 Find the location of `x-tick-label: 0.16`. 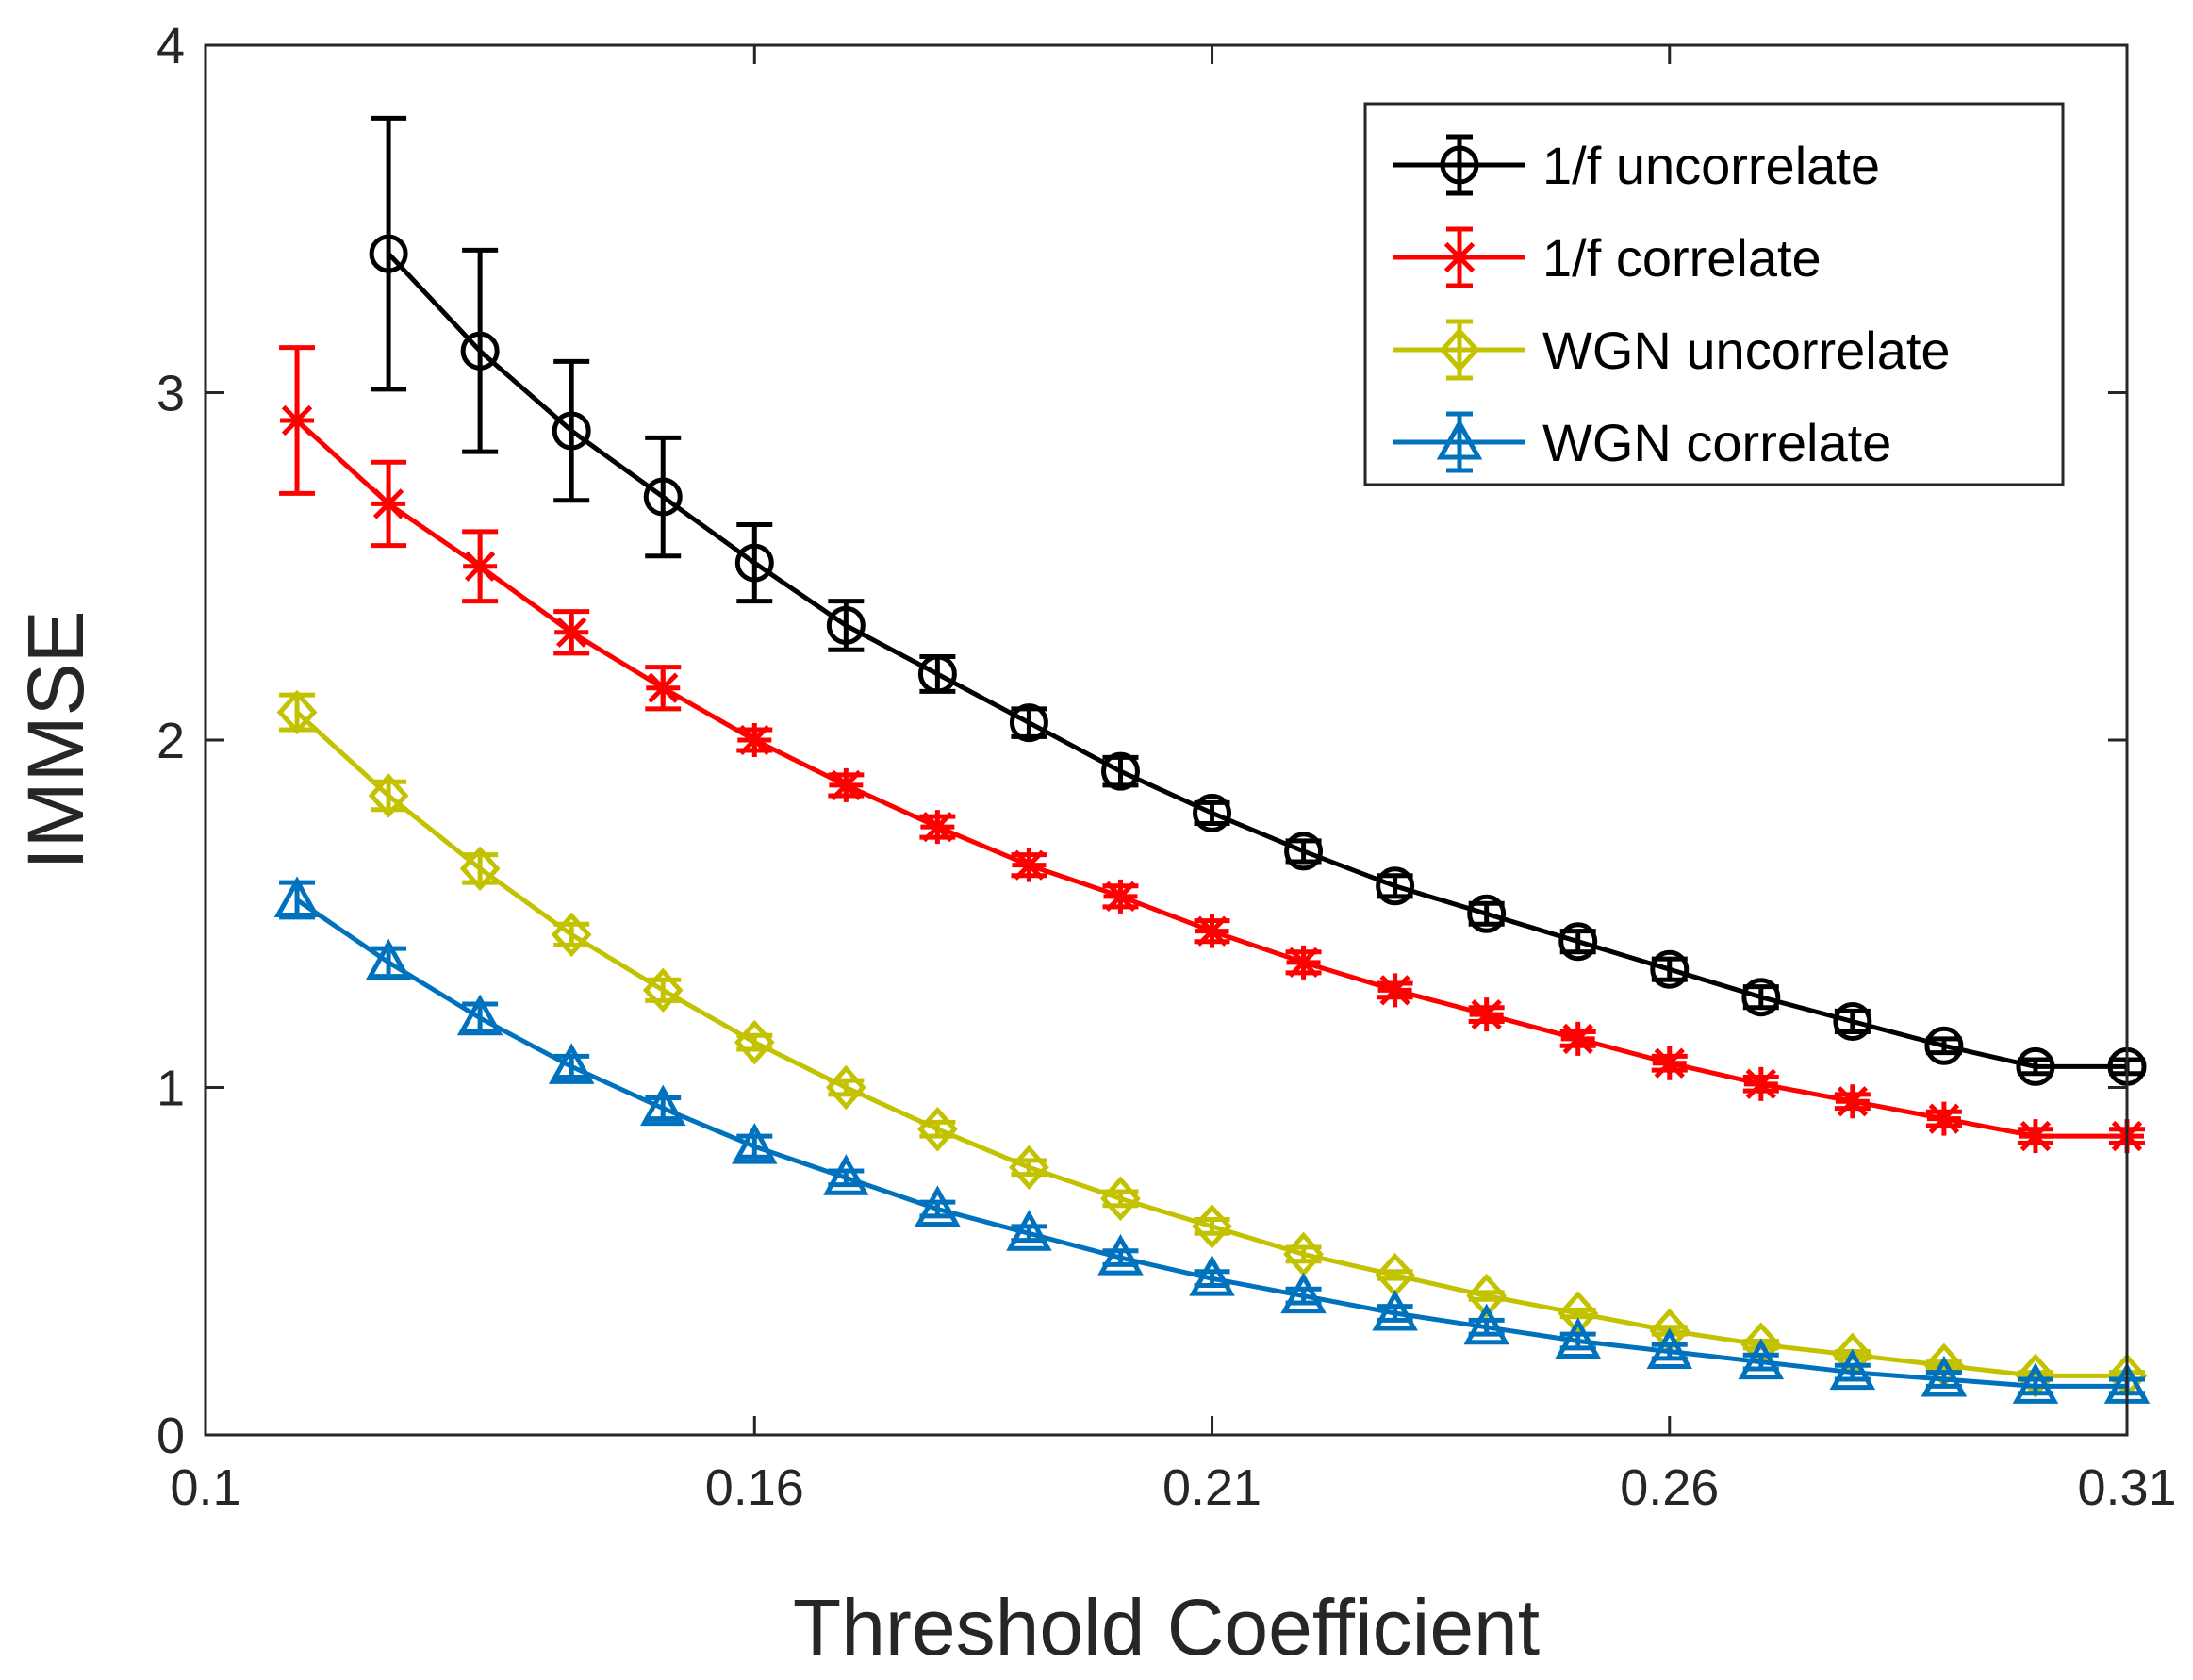

x-tick-label: 0.16 is located at coordinates (754, 1487).